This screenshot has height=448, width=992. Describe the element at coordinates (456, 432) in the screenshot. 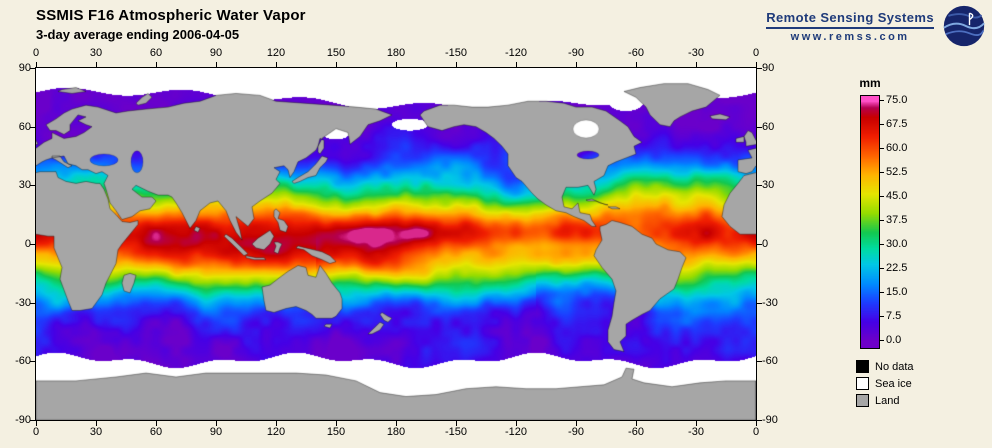

I see `lon-tick-label-bottom: -150` at that location.